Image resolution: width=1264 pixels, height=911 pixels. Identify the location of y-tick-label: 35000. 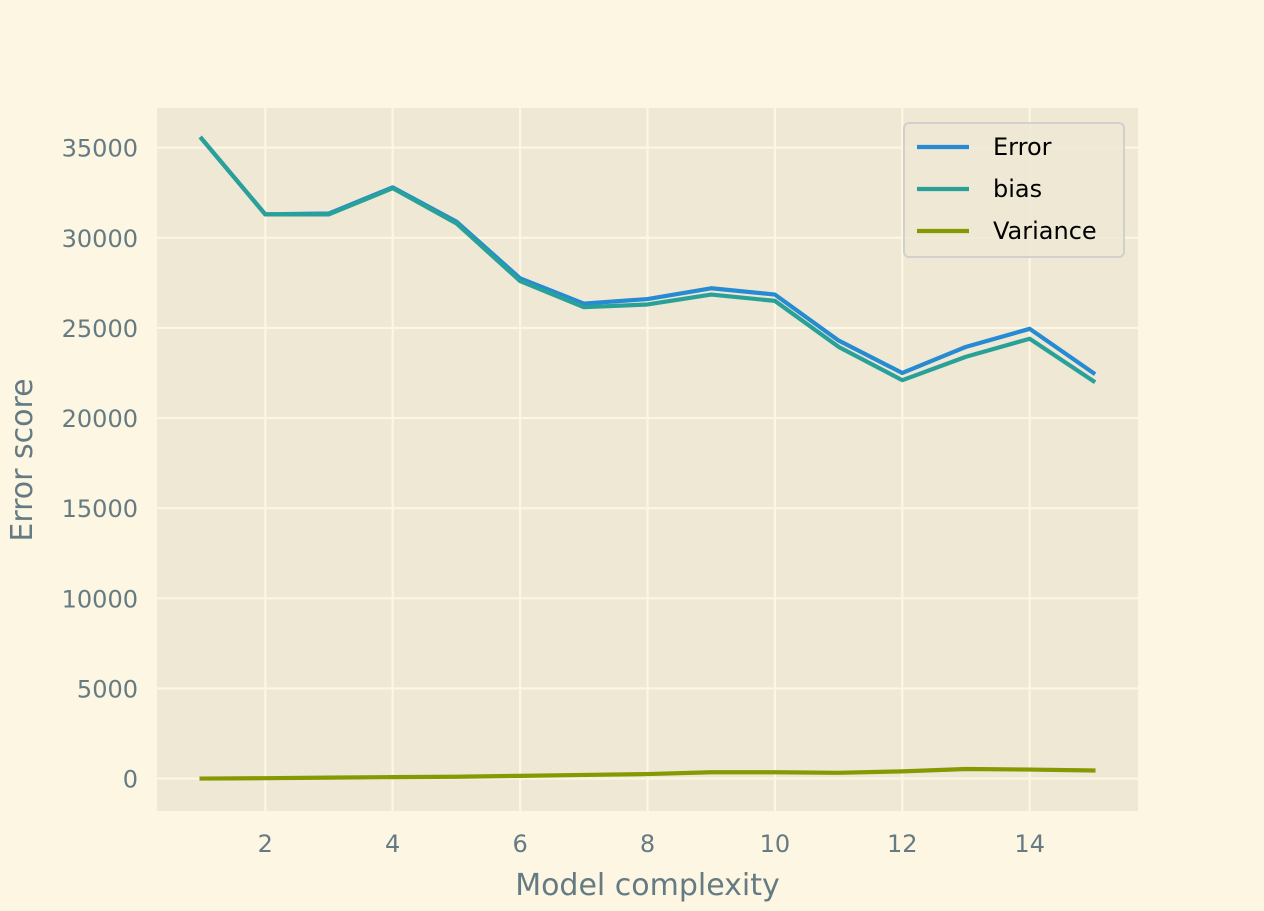
(100, 149).